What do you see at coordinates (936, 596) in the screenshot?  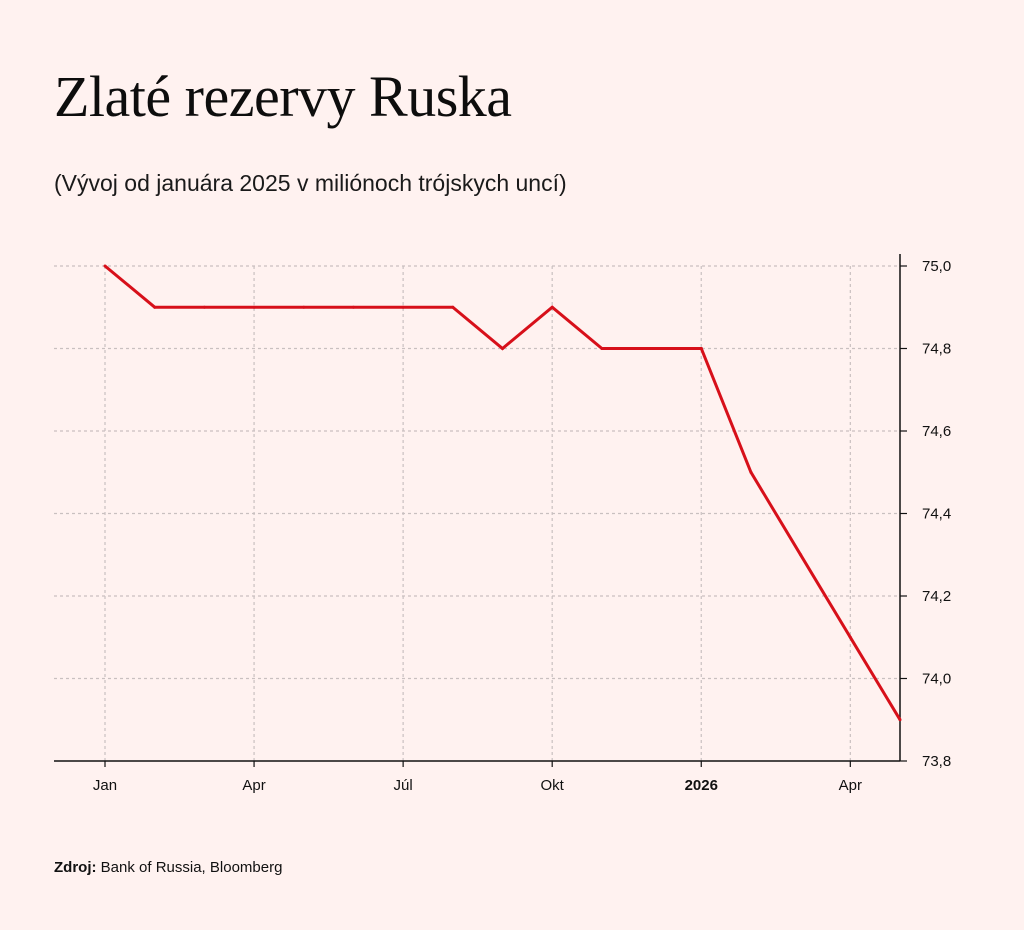 I see `y-tick-label: 74,2` at bounding box center [936, 596].